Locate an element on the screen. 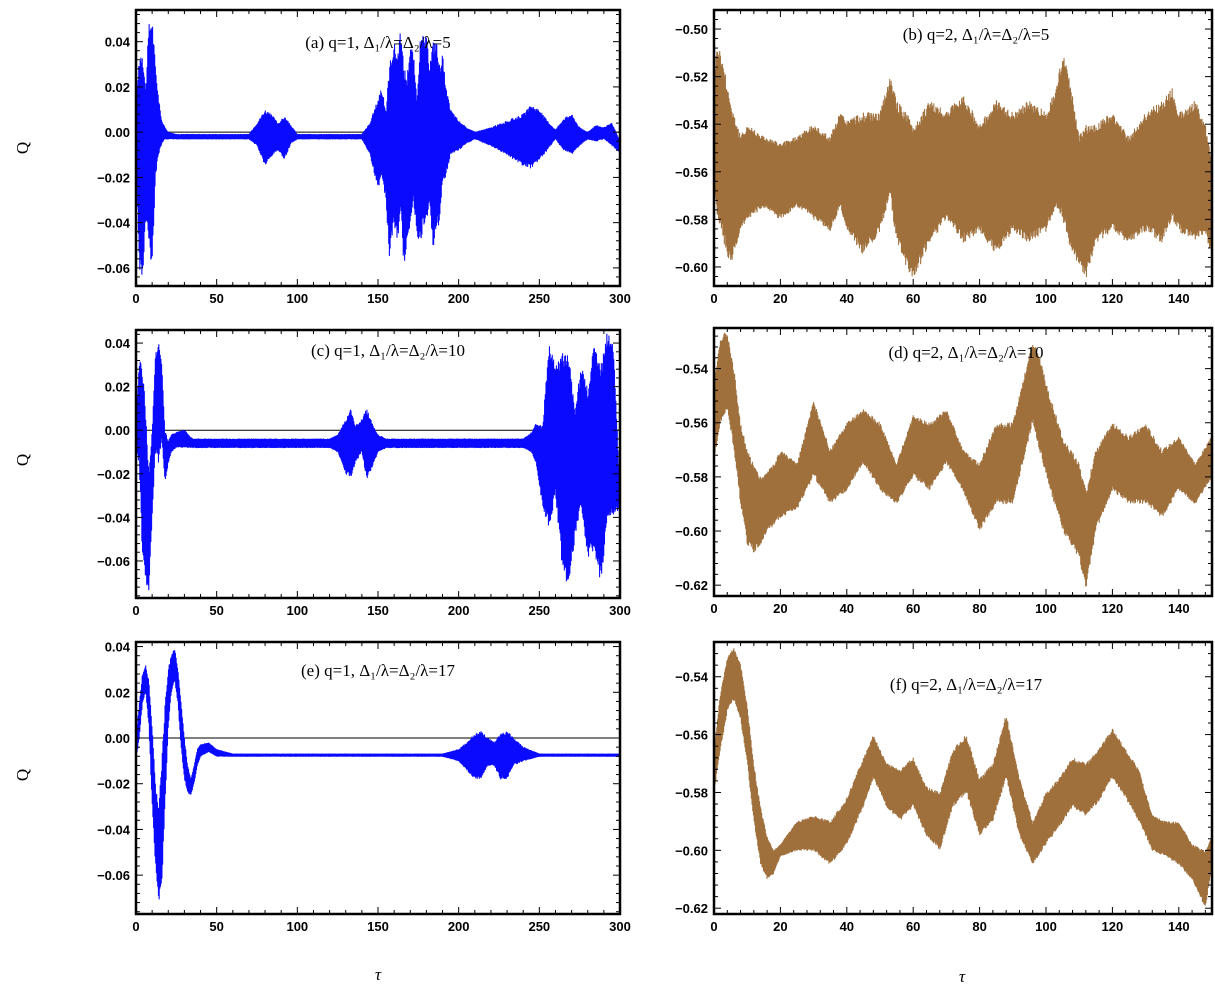 This screenshot has height=987, width=1215. panel-title: (a) q=1, Δ₁/λ=Δ₂/λ=5 is located at coordinates (378, 42).